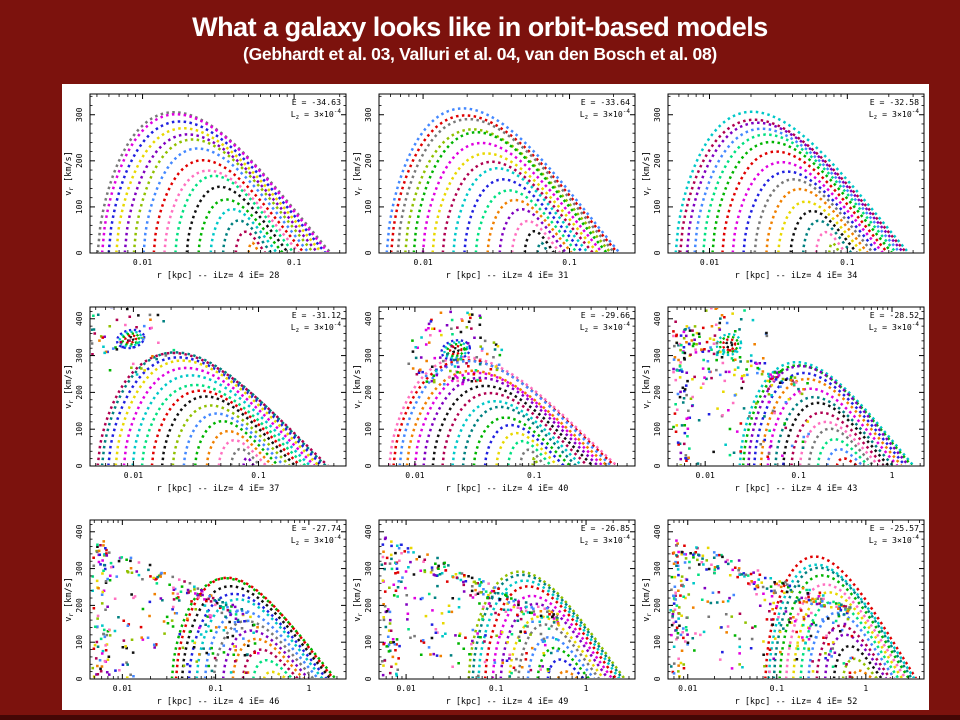  I want to click on energy-annotation: E = -26.85, so click(605, 528).